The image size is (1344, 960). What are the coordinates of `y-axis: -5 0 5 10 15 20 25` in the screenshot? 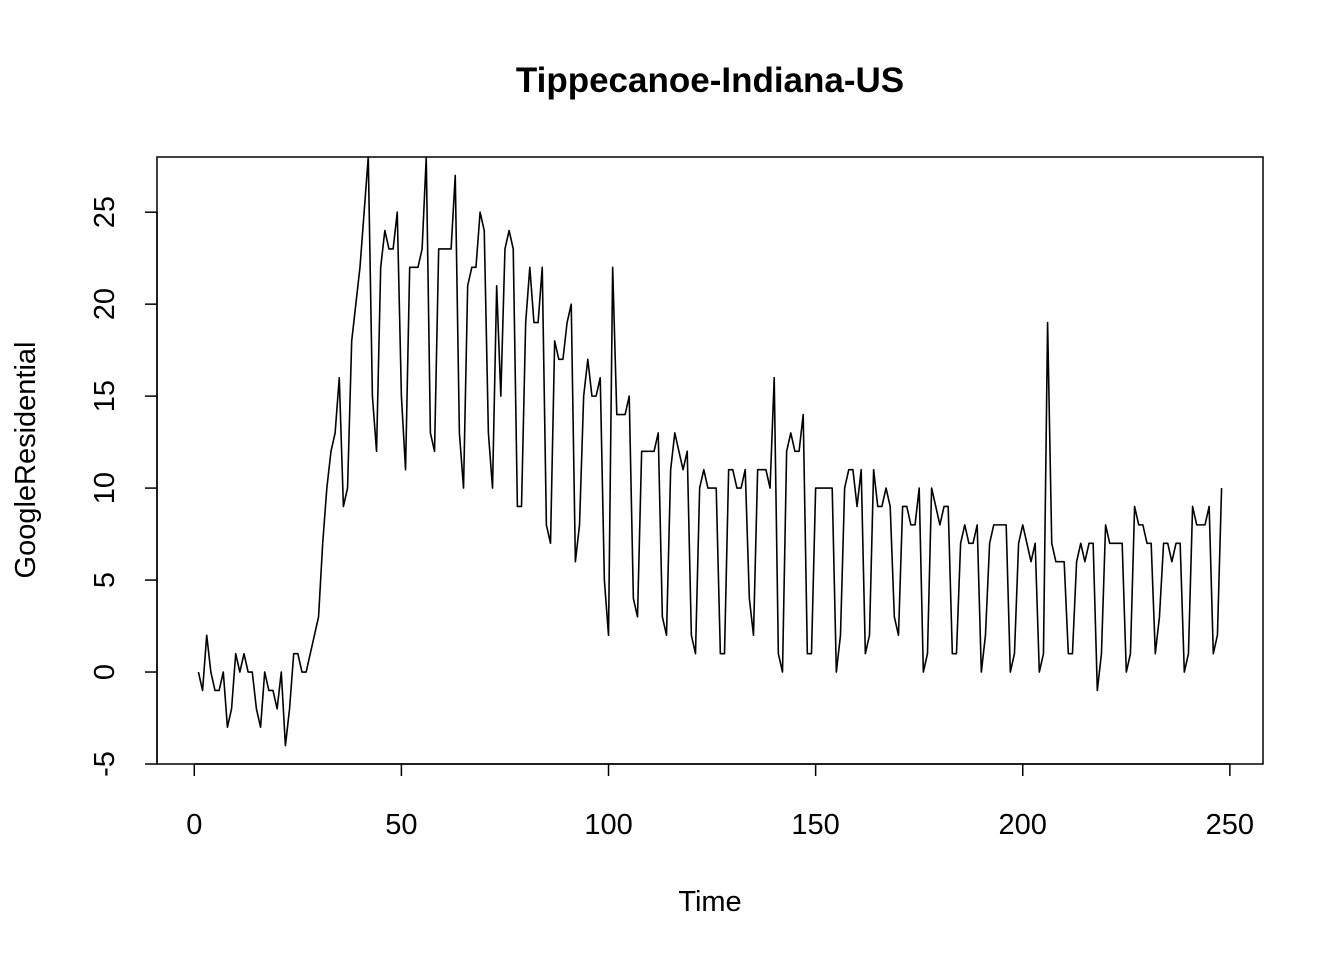 It's located at (123, 486).